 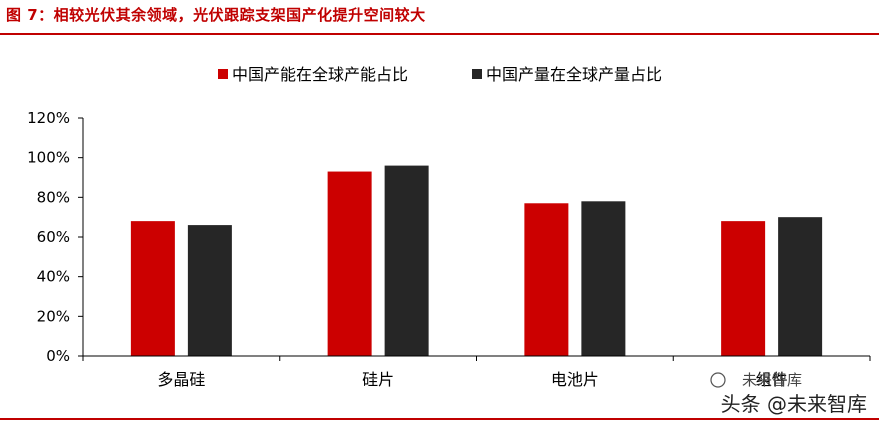 I want to click on x-category-label: 硅片, so click(x=378, y=379).